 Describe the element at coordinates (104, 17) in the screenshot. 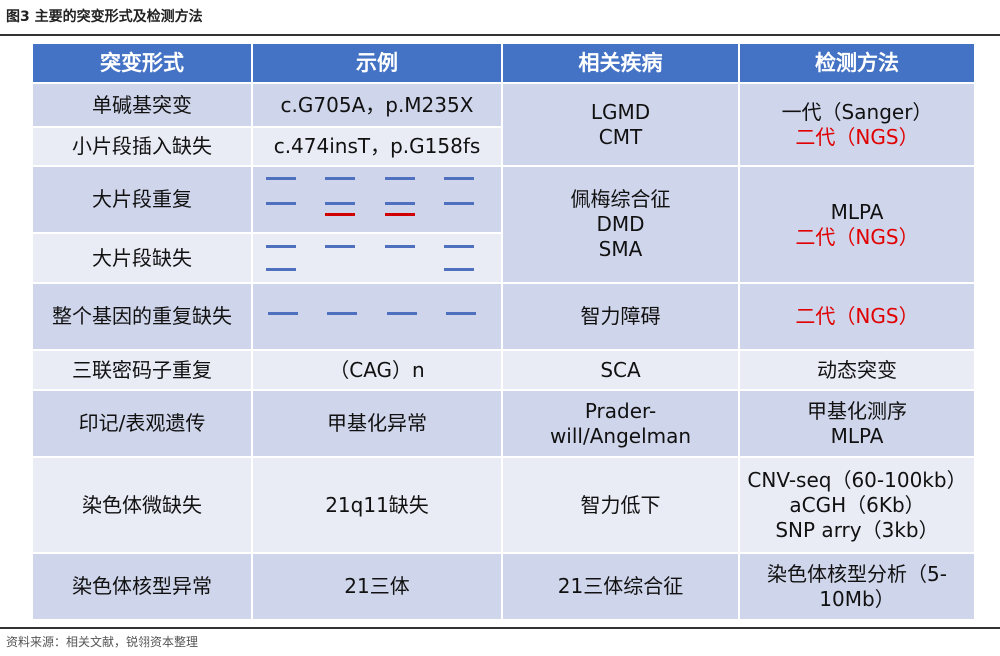

I see `figure-title: 图3 主要的突变形式及检测方法` at that location.